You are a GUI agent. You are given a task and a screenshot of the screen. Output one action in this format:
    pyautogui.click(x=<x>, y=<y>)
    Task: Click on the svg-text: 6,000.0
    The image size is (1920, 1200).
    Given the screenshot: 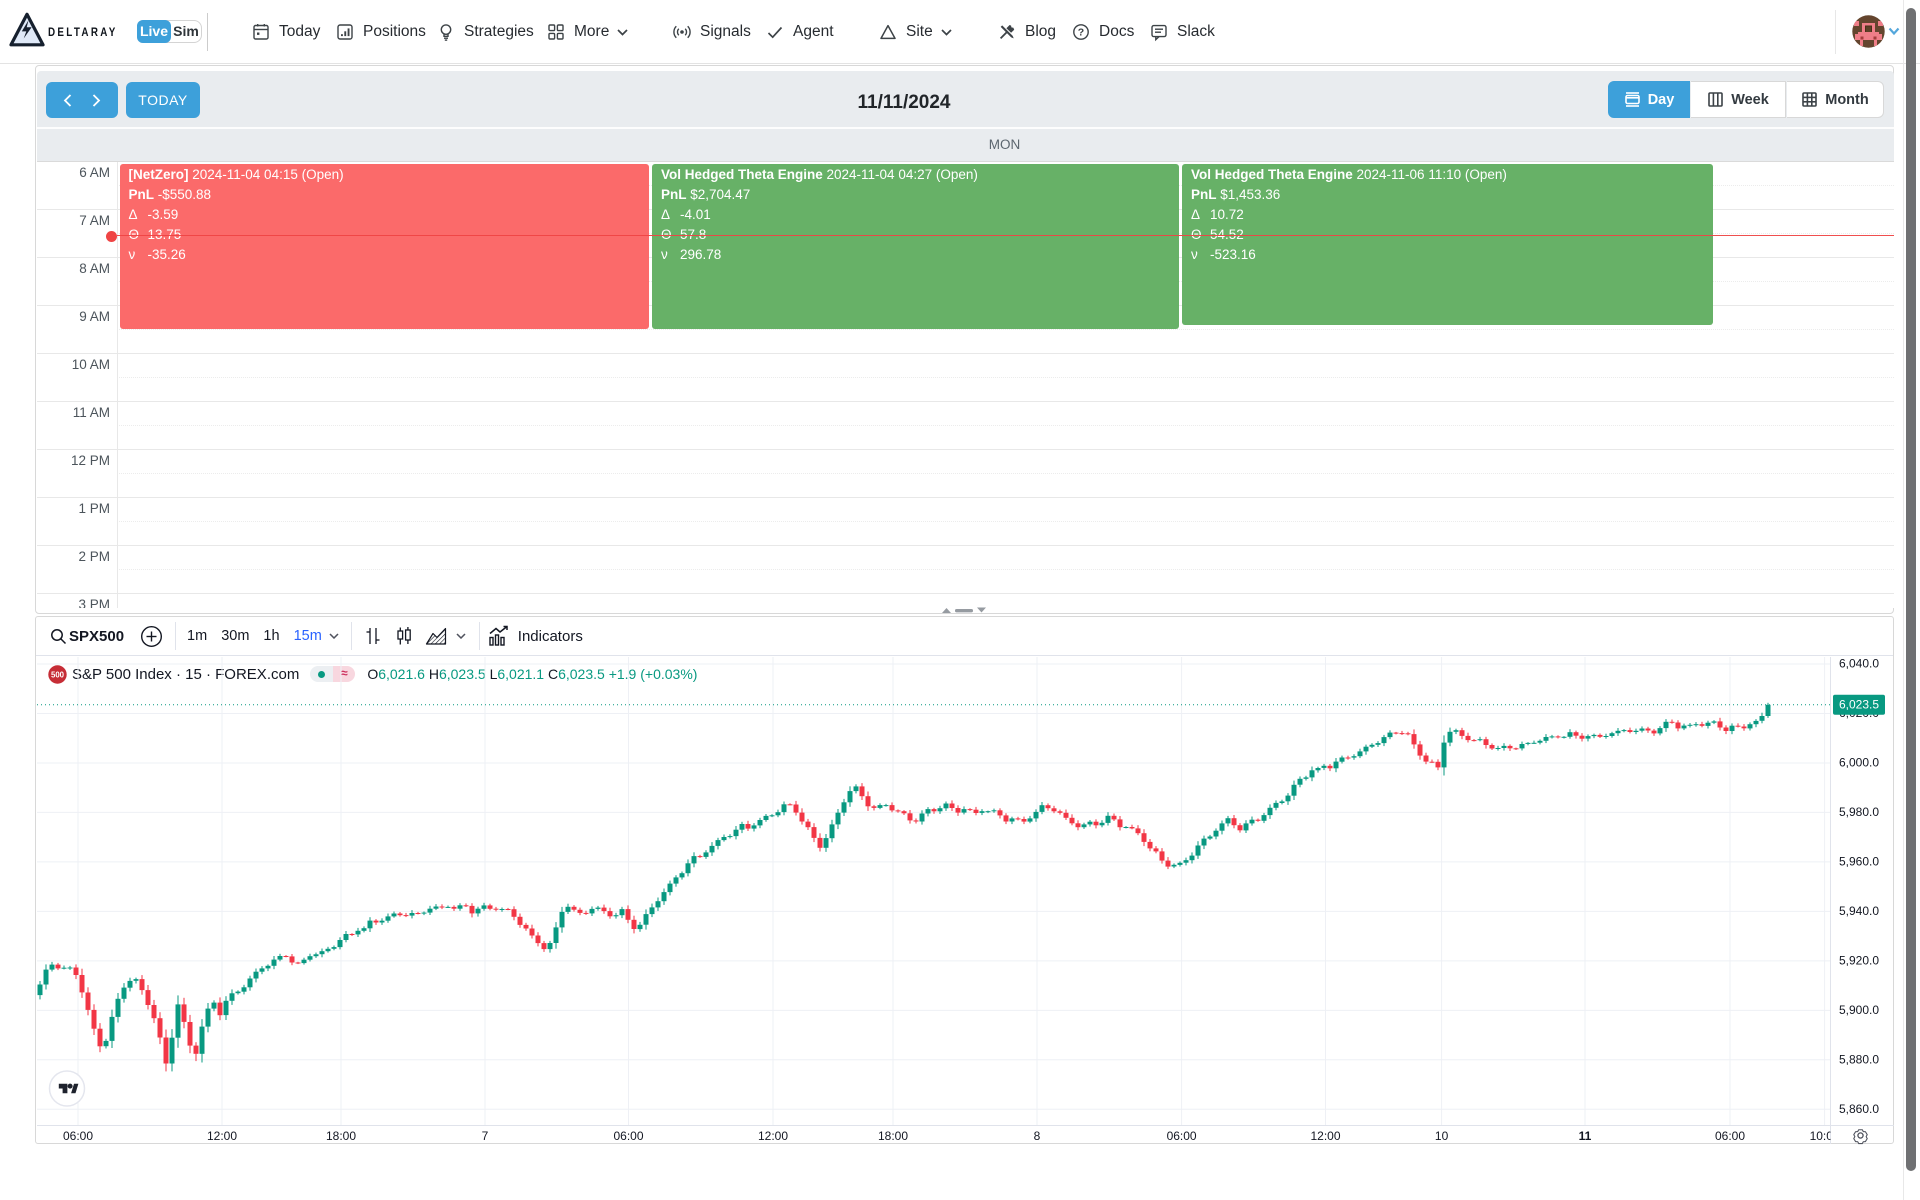 What is the action you would take?
    pyautogui.click(x=1859, y=763)
    